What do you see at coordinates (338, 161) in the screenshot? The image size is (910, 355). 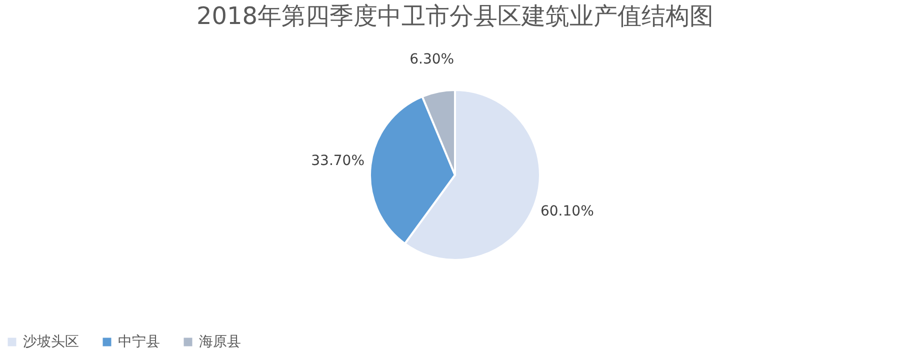 I see `data-label: 33.70%` at bounding box center [338, 161].